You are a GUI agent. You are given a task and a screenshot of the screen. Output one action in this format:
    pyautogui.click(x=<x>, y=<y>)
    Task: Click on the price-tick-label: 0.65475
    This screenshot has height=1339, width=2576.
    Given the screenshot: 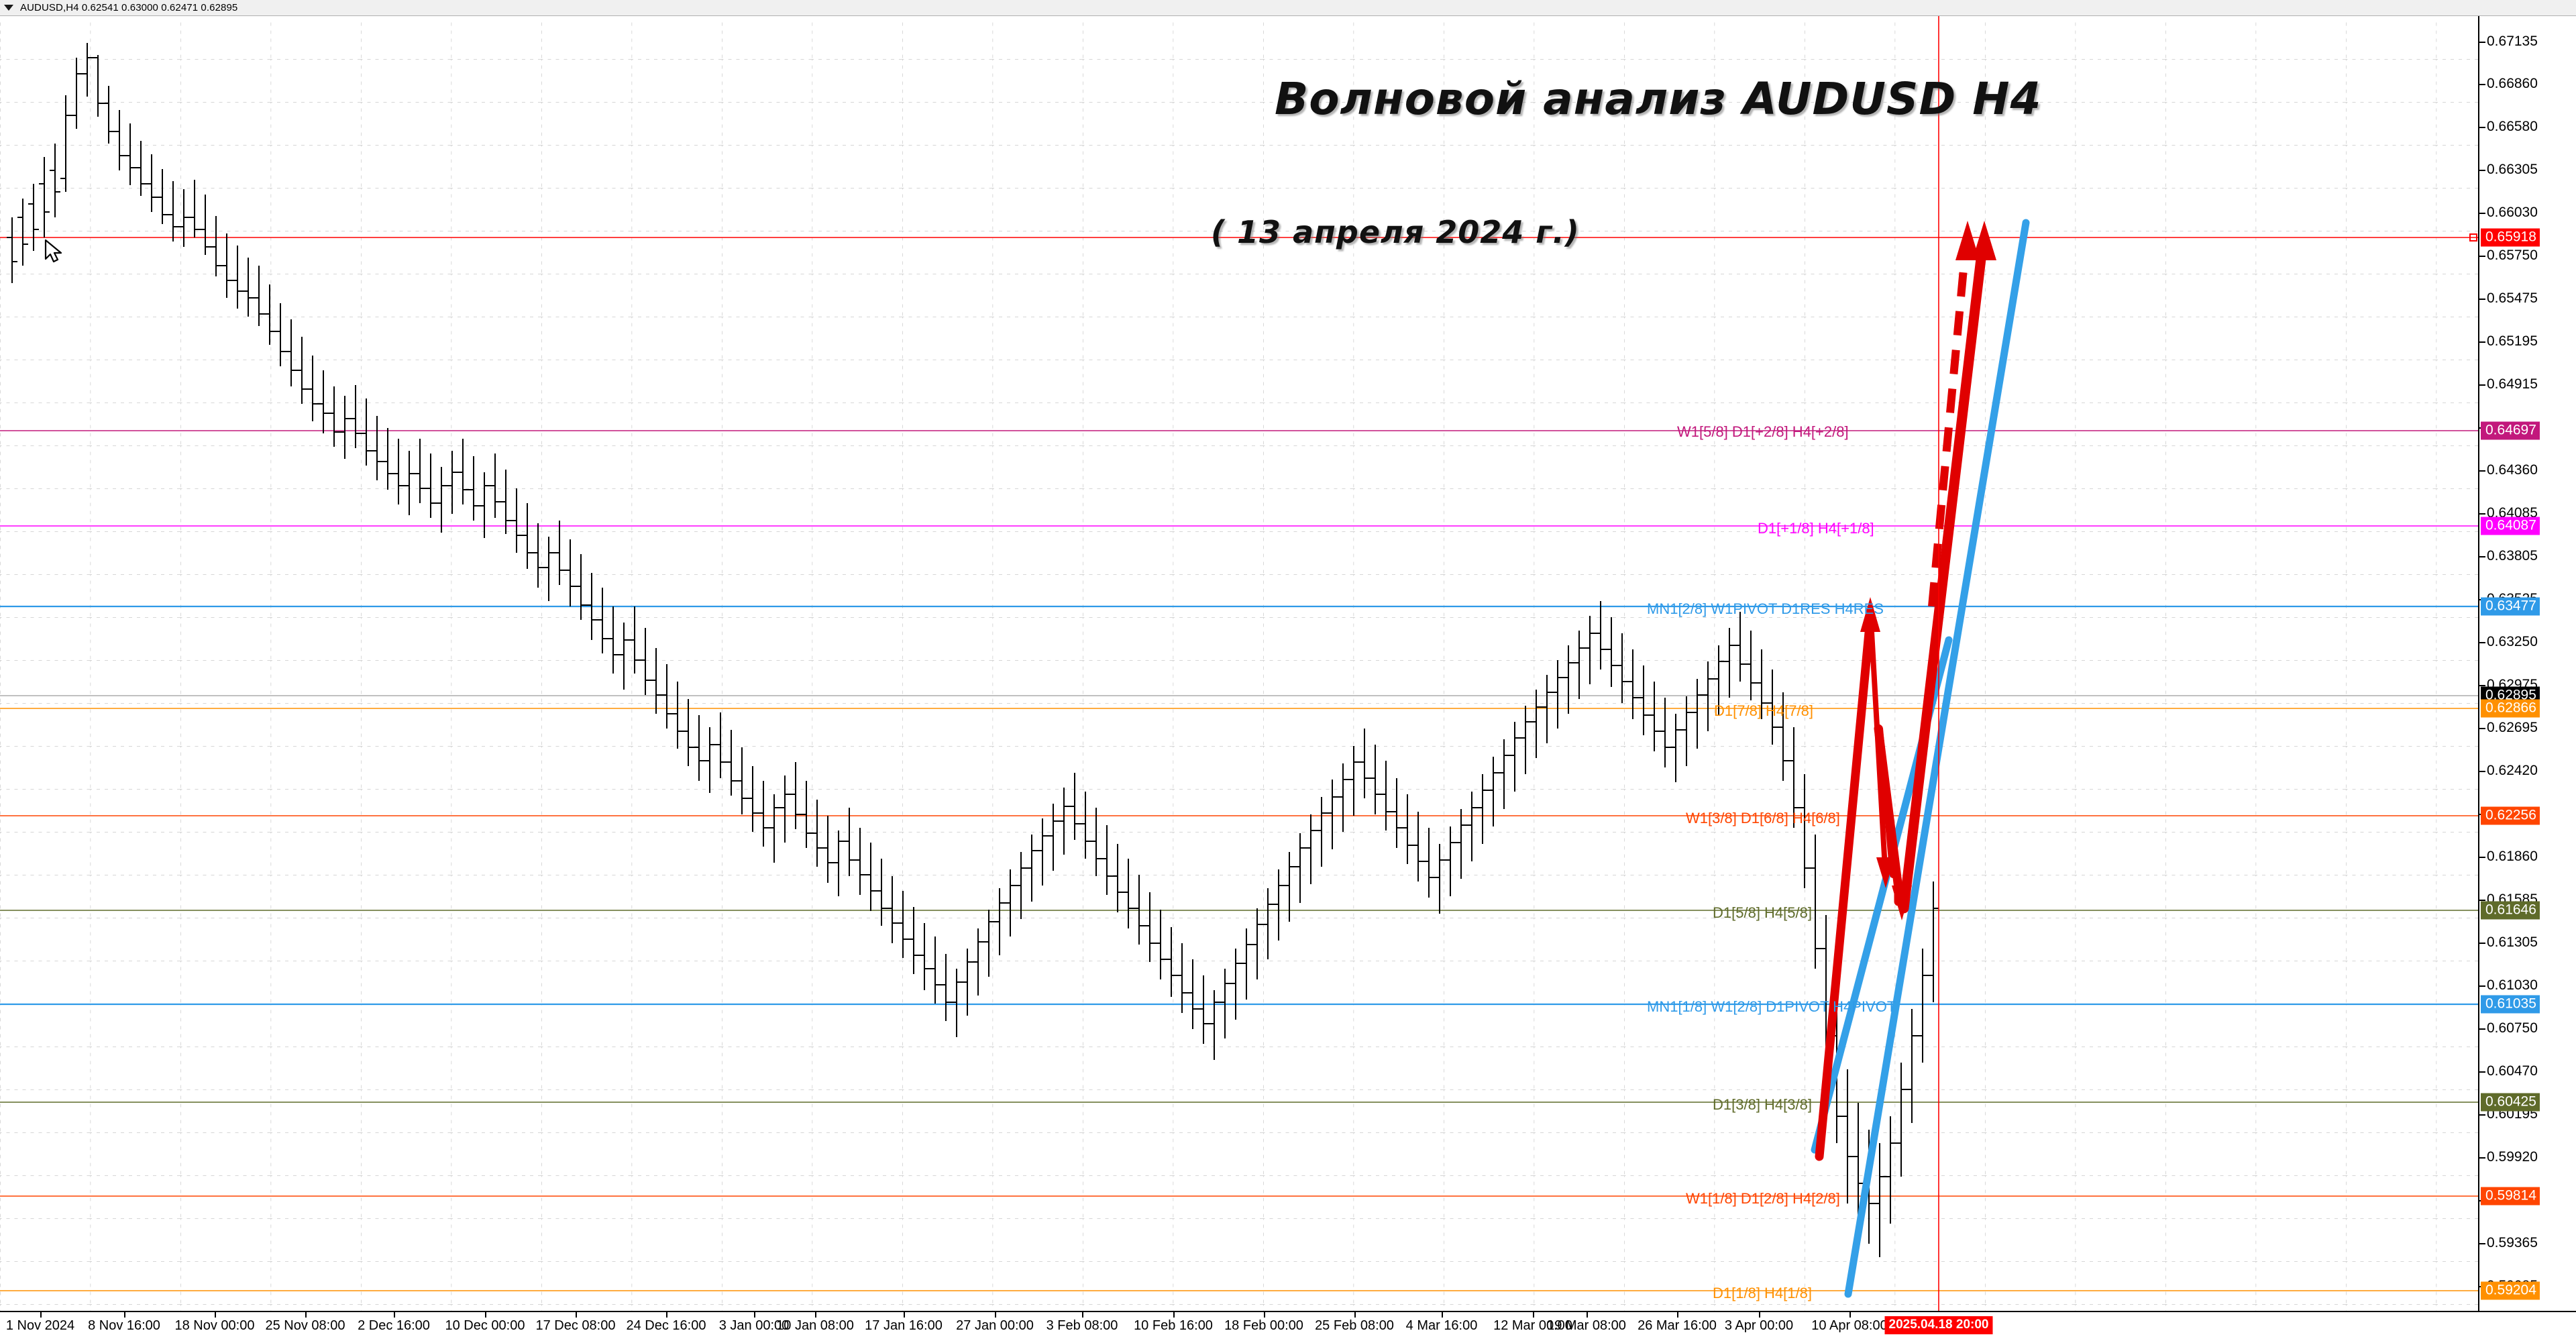 What is the action you would take?
    pyautogui.click(x=2512, y=298)
    